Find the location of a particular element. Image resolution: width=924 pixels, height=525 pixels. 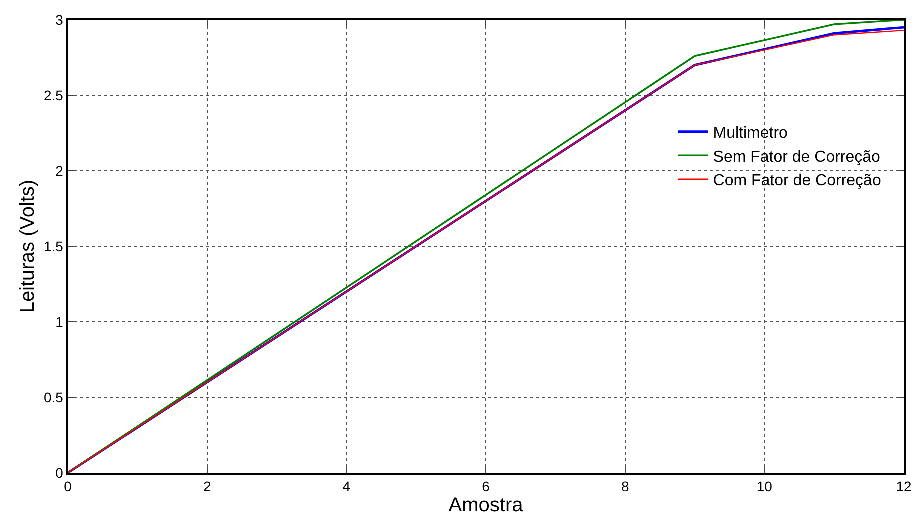

x-tick-label: 12 is located at coordinates (904, 486).